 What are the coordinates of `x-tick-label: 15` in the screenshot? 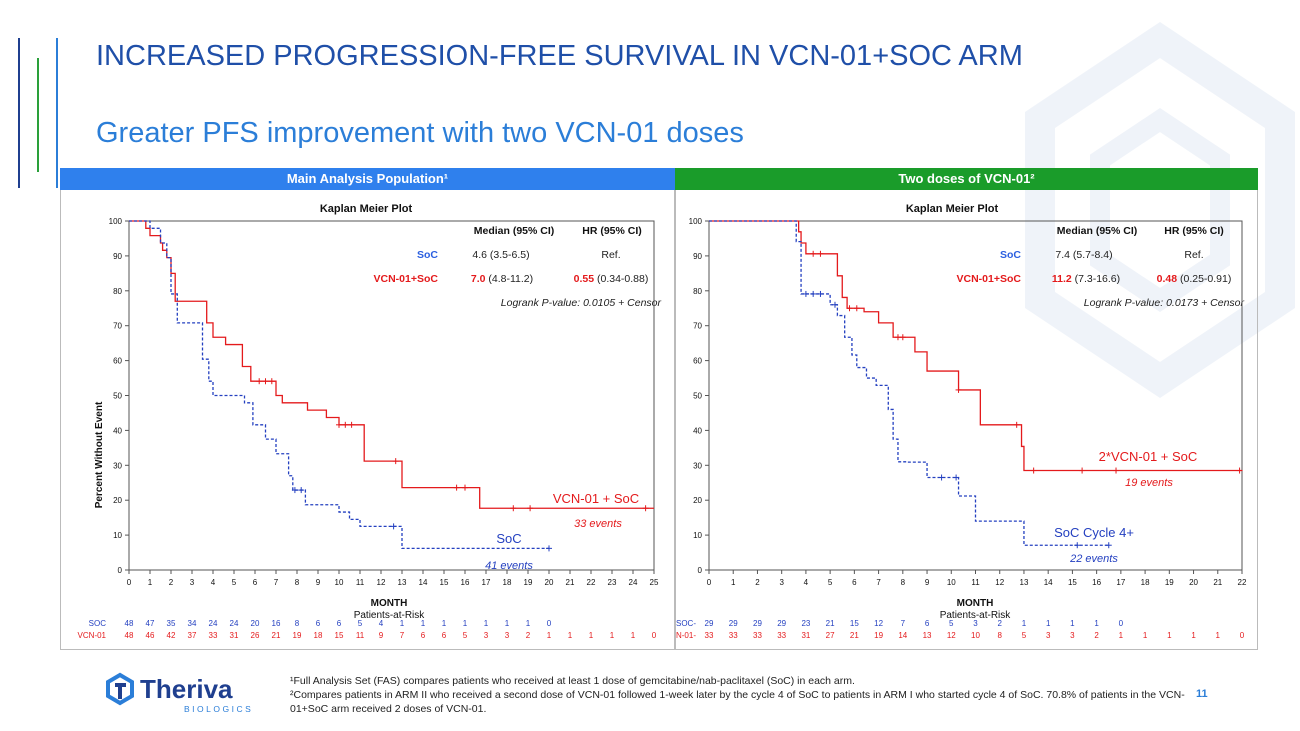 It's located at (444, 582).